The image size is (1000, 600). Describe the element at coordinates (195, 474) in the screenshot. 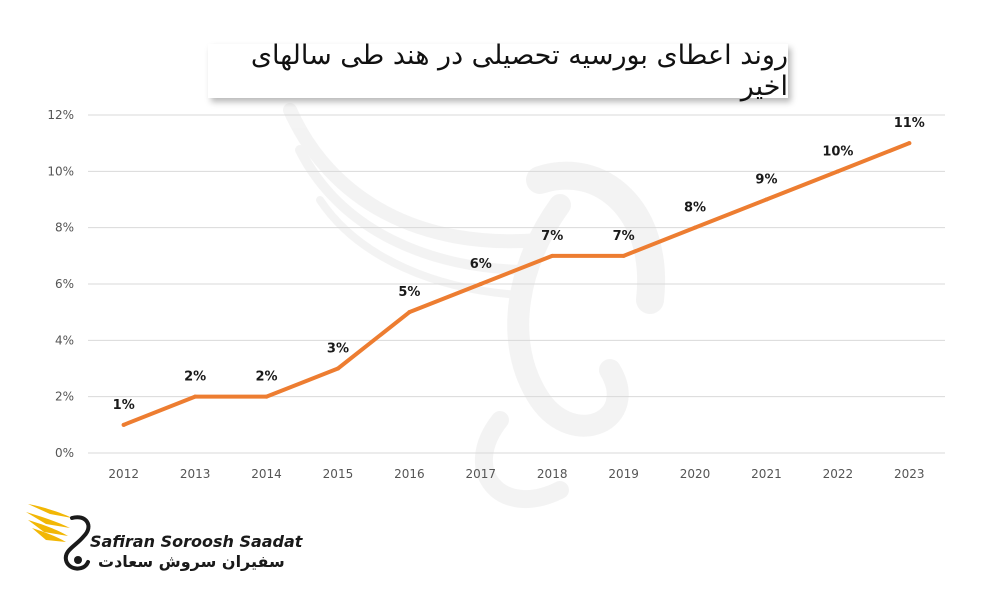

I see `x-tick-label: 2013` at that location.